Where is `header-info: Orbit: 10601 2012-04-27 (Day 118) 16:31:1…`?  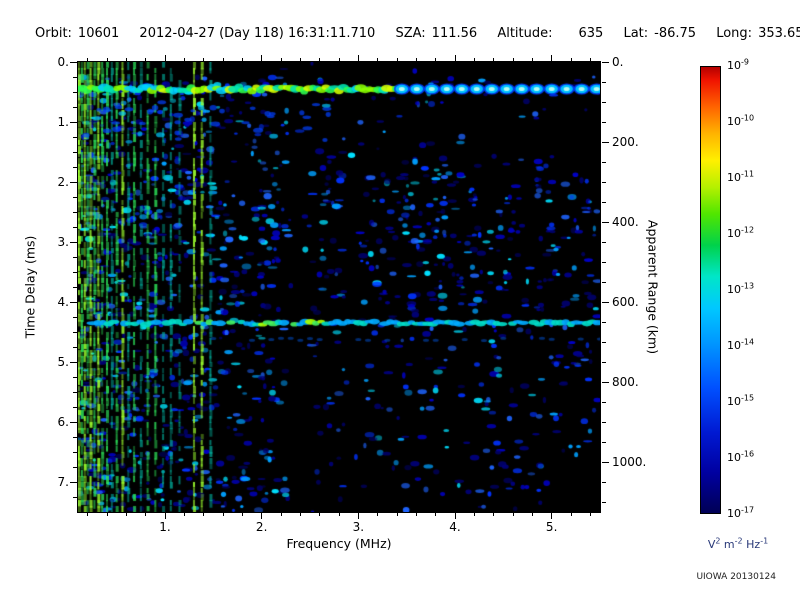 header-info: Orbit: 10601 2012-04-27 (Day 118) 16:31:1… is located at coordinates (417, 33).